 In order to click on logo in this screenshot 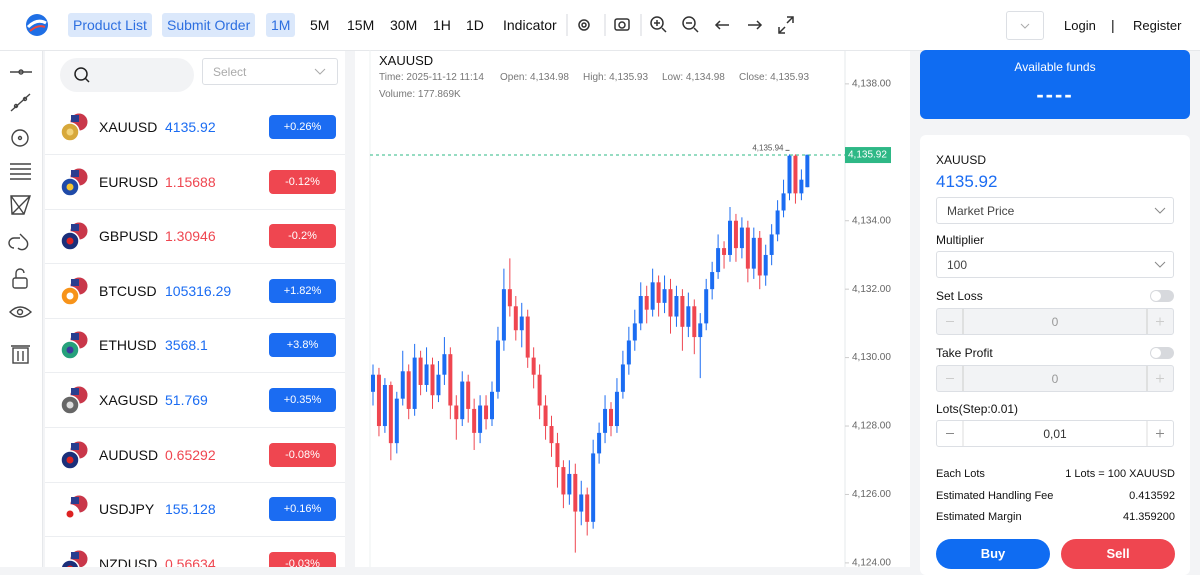, I will do `click(37, 25)`.